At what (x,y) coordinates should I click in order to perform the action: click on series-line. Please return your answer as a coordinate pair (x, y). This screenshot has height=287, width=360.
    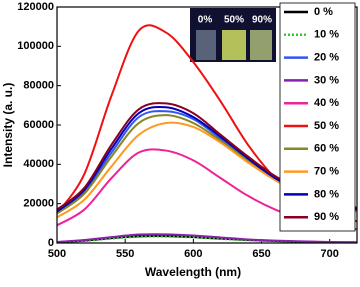
    Looking at the image, I should click on (207, 238).